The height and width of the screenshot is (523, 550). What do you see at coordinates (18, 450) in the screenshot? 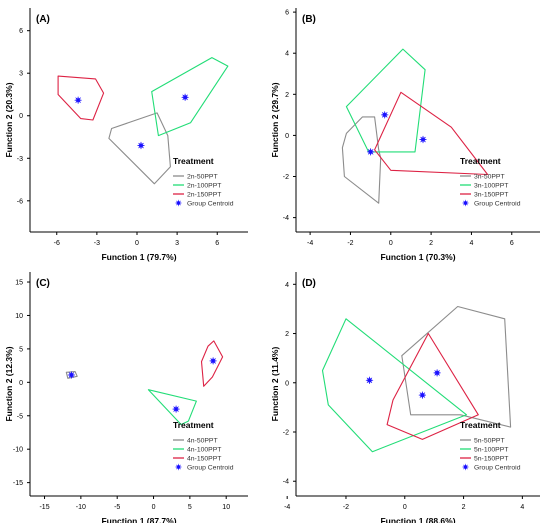
I see `y-tick-label: -10` at bounding box center [18, 450].